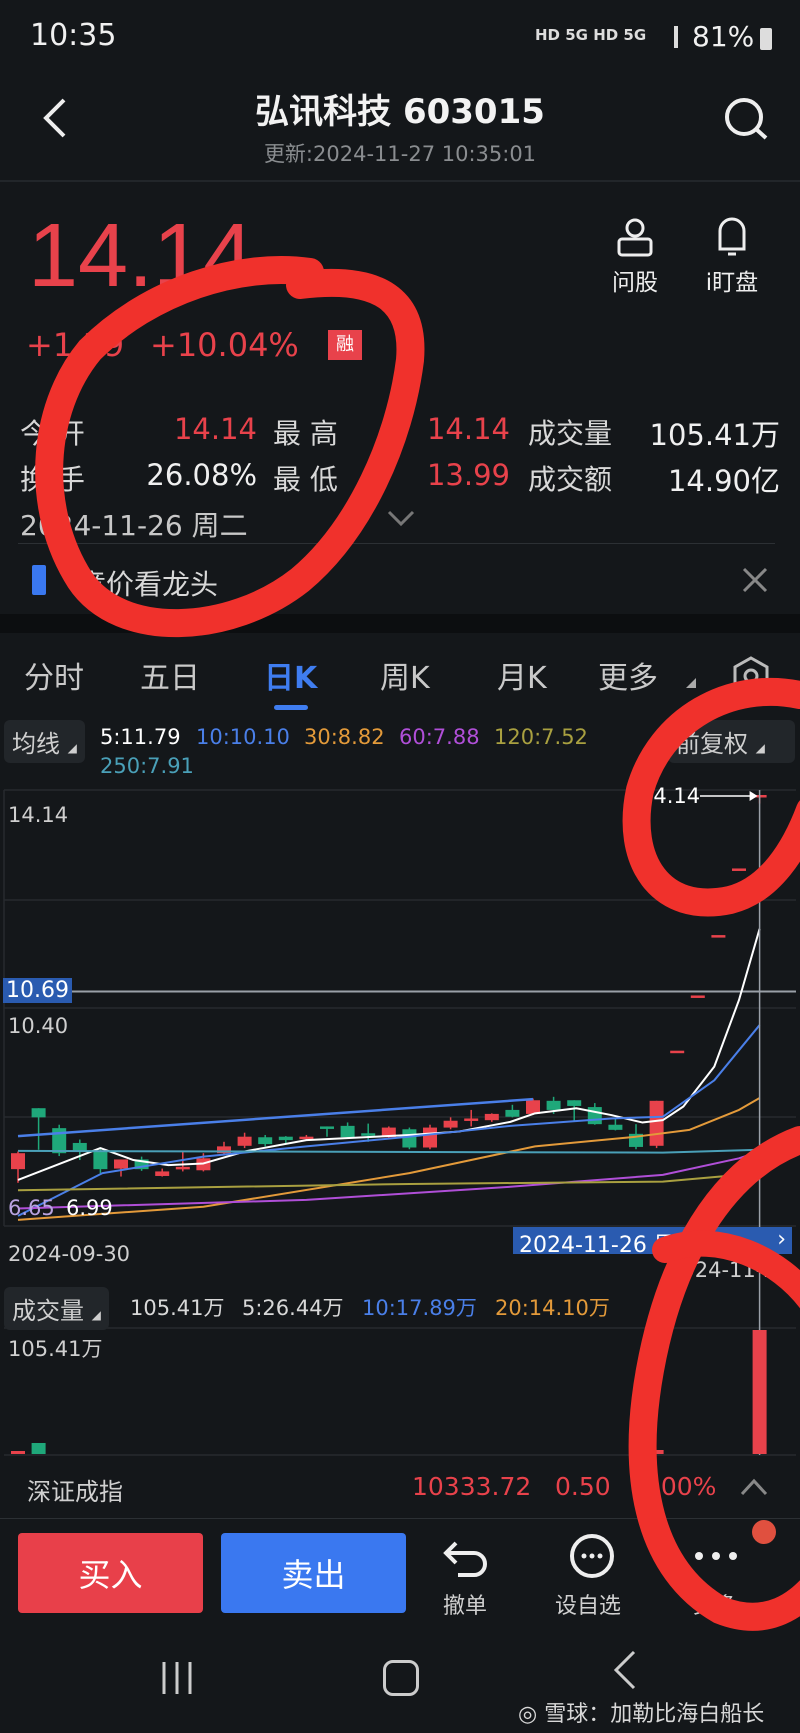  Describe the element at coordinates (396, 543) in the screenshot. I see `stats-divider` at that location.